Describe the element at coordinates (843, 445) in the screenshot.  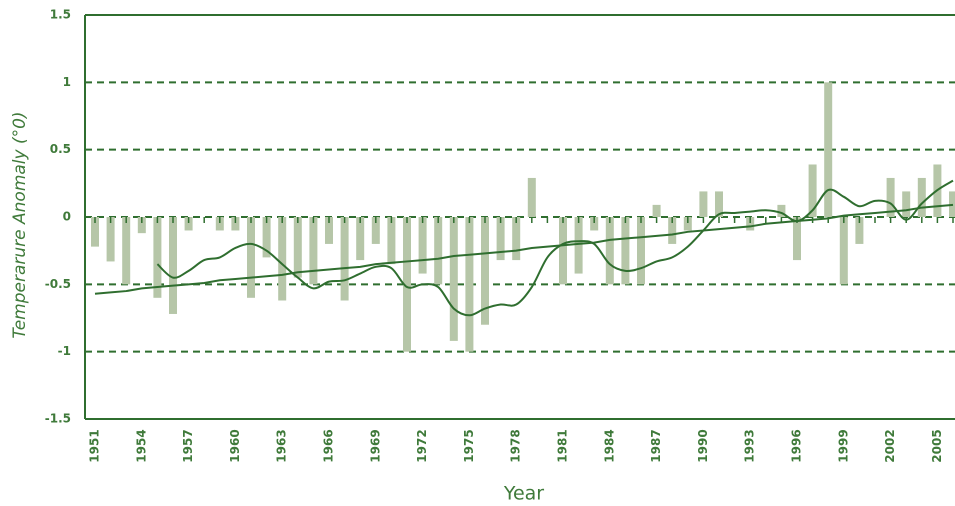
I see `x-tick-label: 1999` at that location.